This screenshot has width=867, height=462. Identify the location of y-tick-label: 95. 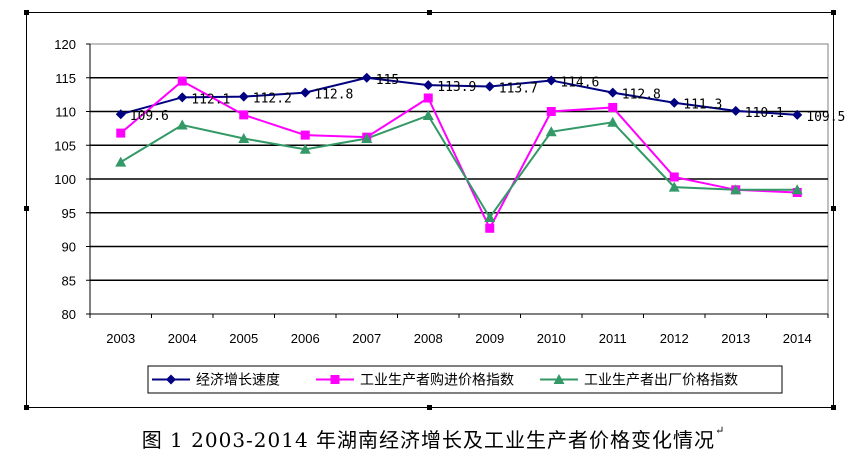
(69, 213).